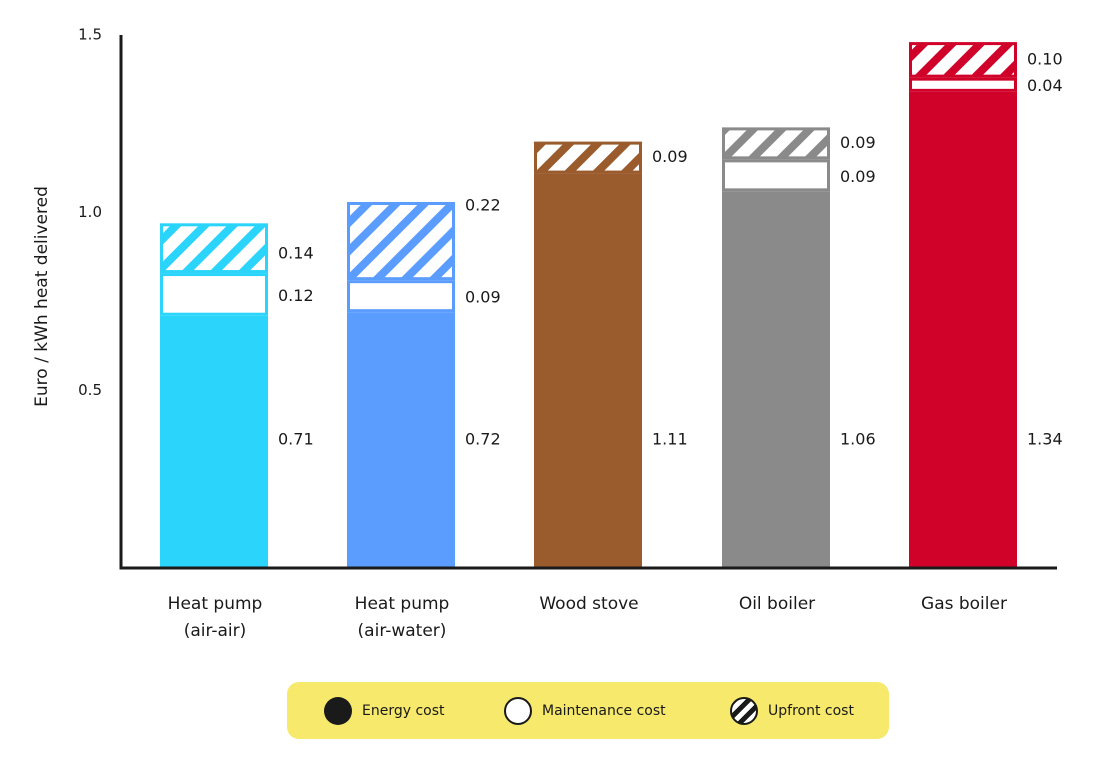 The height and width of the screenshot is (758, 1100). Describe the element at coordinates (811, 710) in the screenshot. I see `legend-label-upfront: Upfront cost` at that location.